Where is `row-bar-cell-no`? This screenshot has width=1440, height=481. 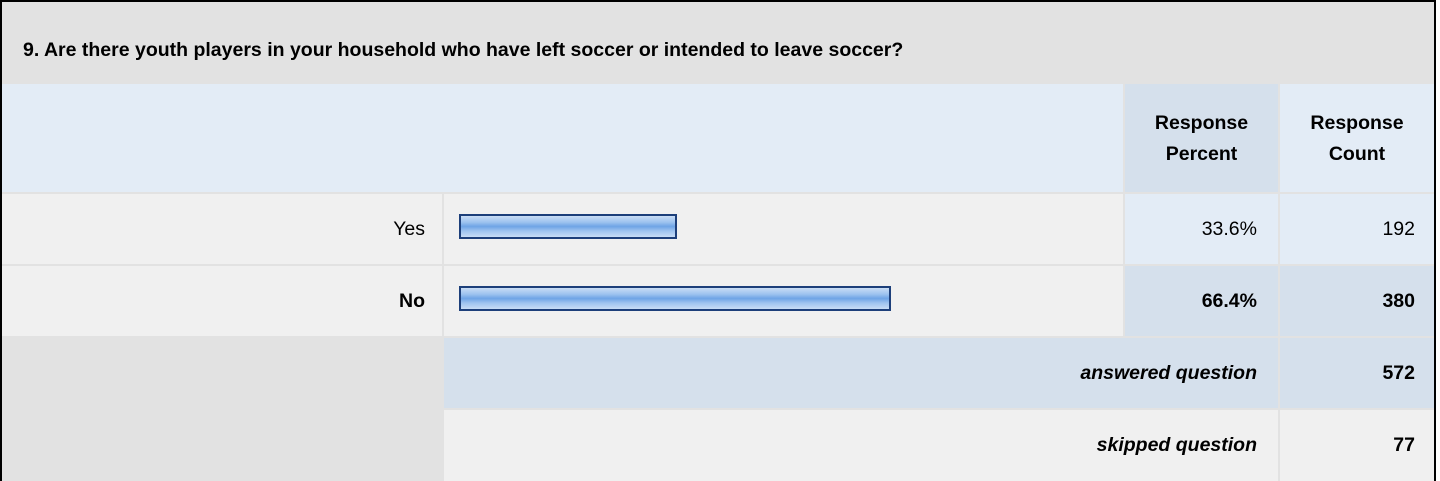 row-bar-cell-no is located at coordinates (783, 301).